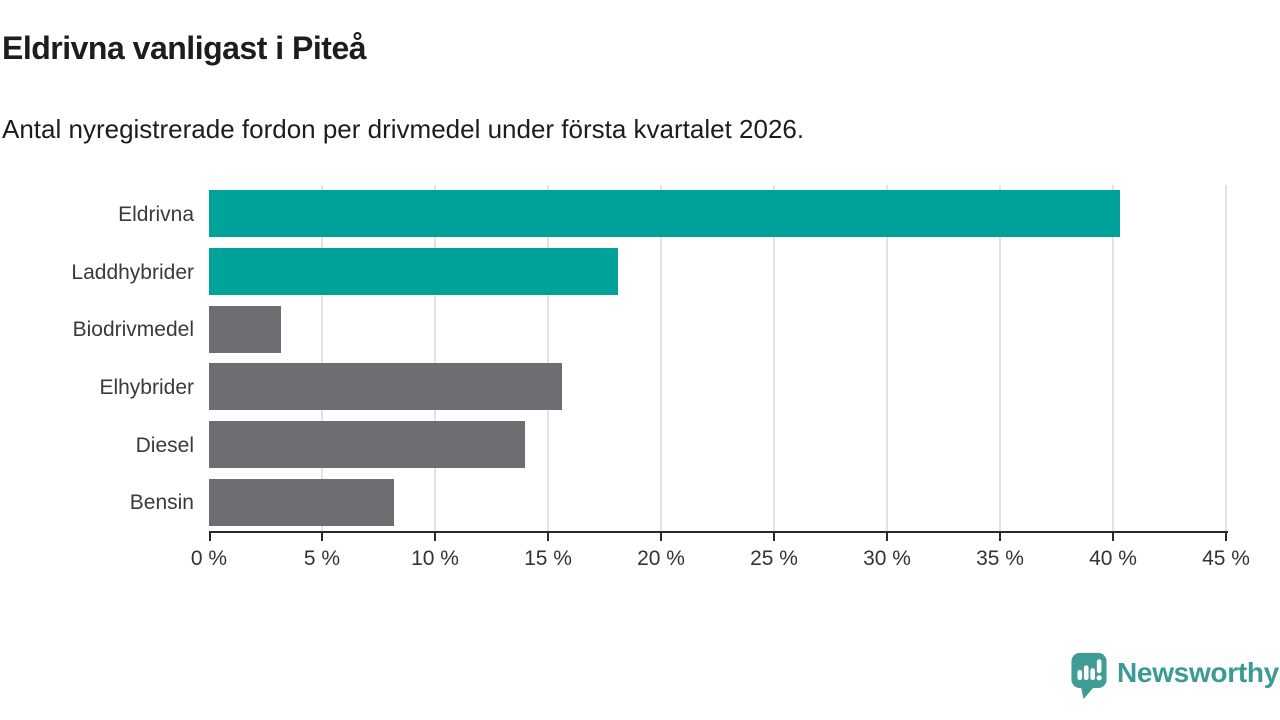  Describe the element at coordinates (435, 558) in the screenshot. I see `x-axis-tick-label-10: 10 %` at that location.